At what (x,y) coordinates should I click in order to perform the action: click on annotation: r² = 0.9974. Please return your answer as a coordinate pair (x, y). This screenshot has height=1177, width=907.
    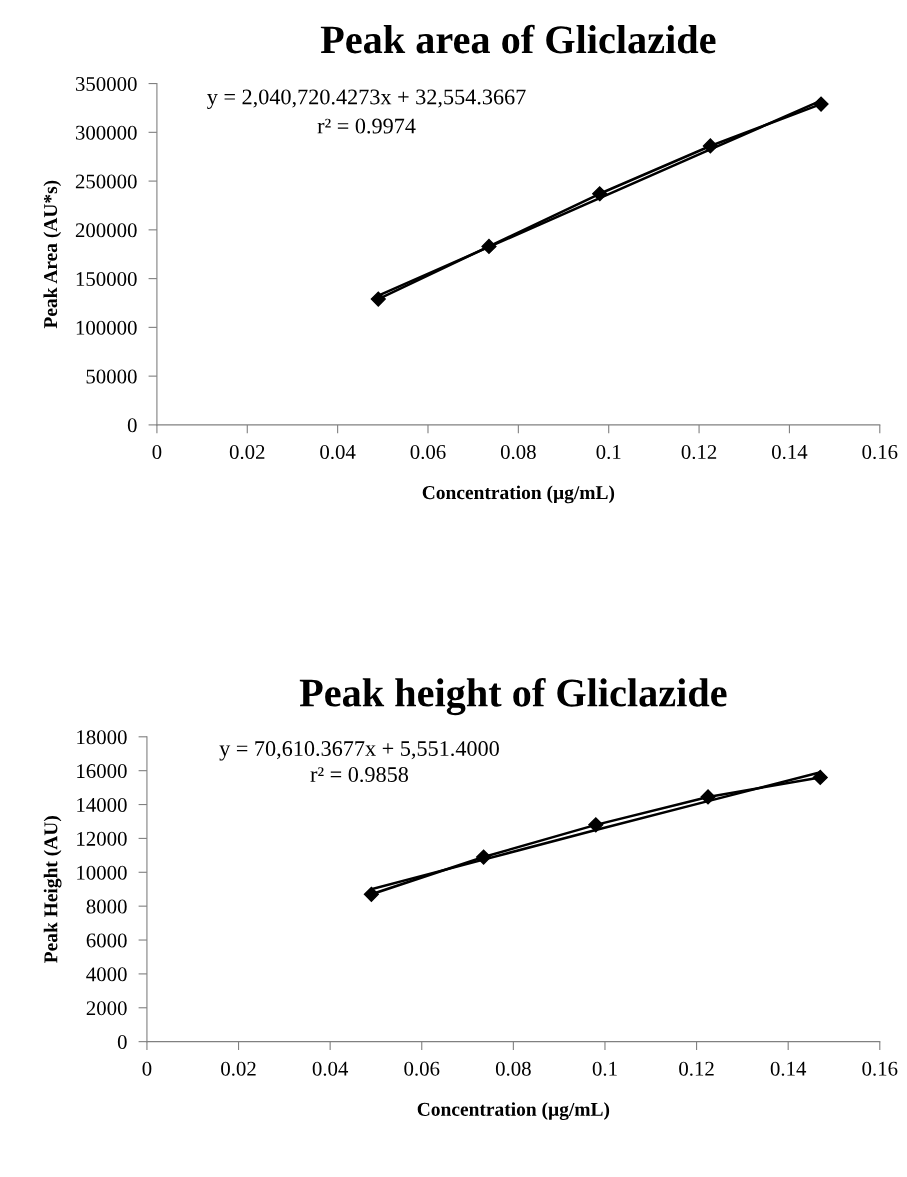
    Looking at the image, I should click on (366, 126).